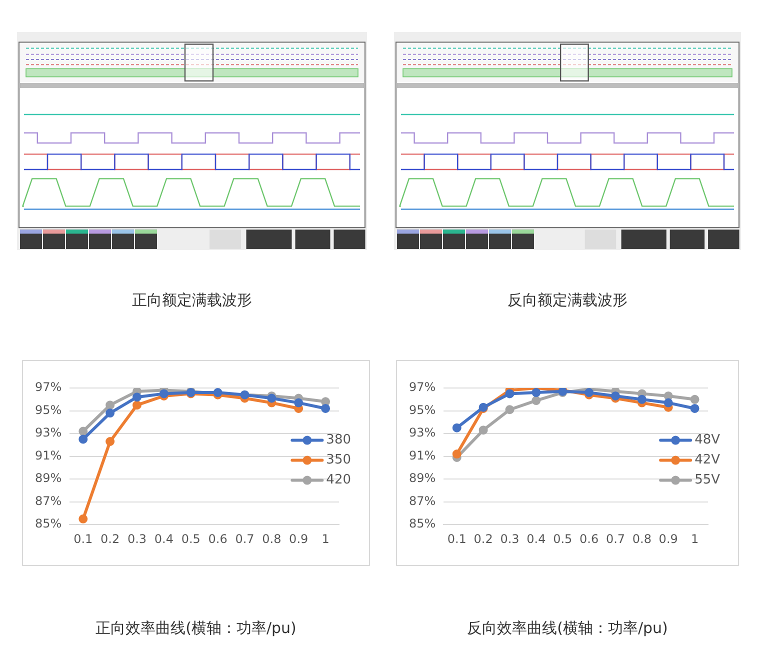  I want to click on text: 反向效率曲线(横轴：功率/pu), so click(567, 628).